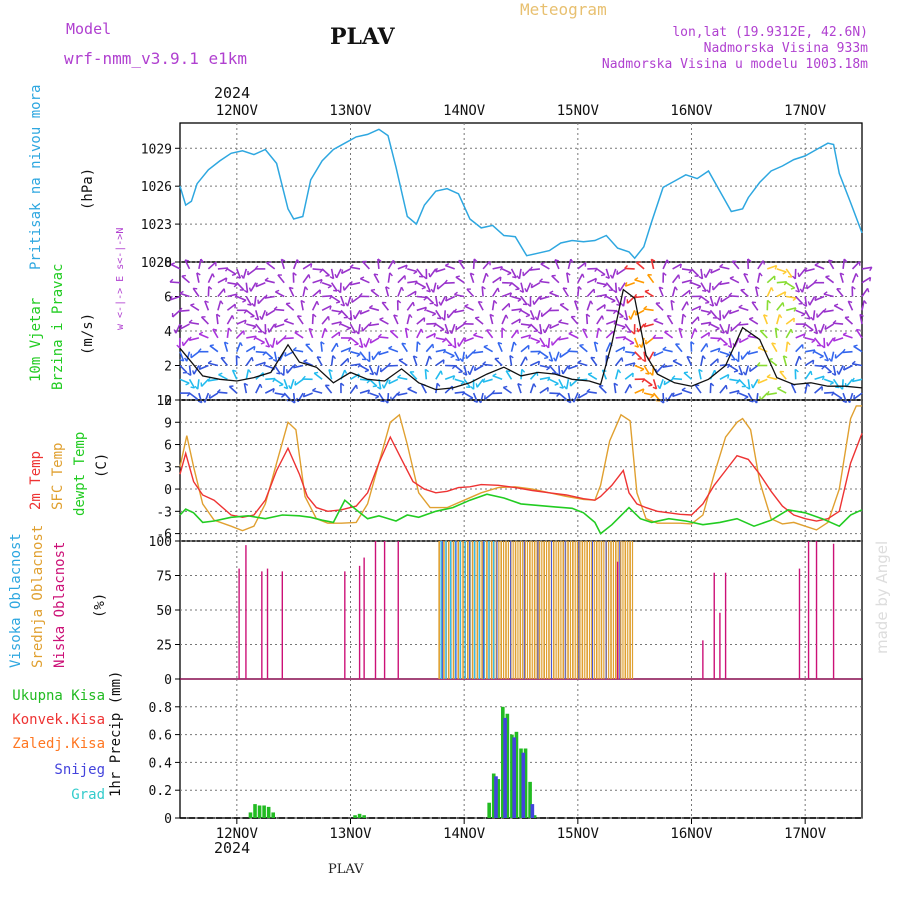 The height and width of the screenshot is (900, 900). What do you see at coordinates (164, 646) in the screenshot?
I see `cloud-ytick-label: 25` at bounding box center [164, 646].